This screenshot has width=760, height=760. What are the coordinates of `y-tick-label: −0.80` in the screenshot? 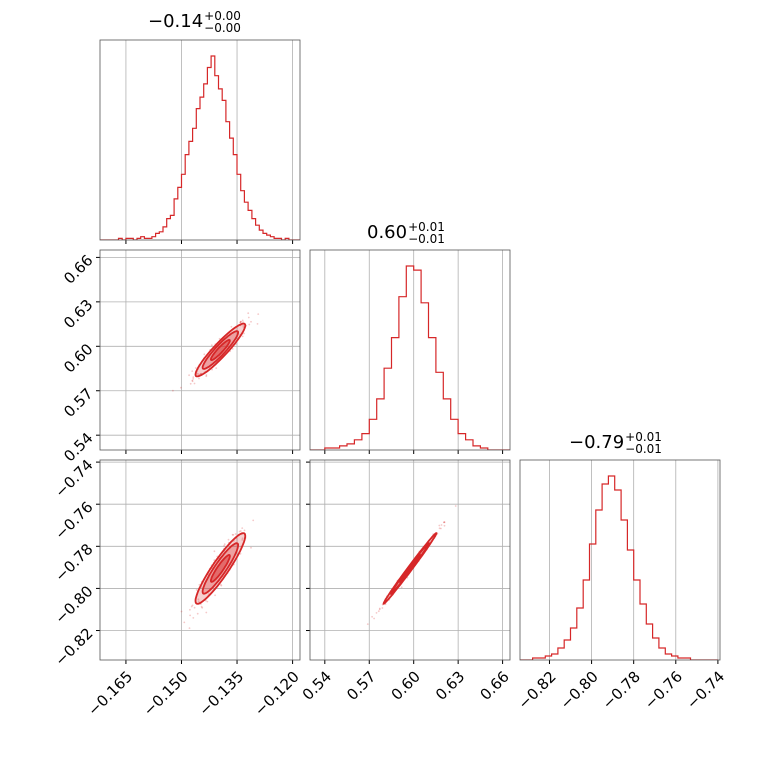 It's located at (73, 604).